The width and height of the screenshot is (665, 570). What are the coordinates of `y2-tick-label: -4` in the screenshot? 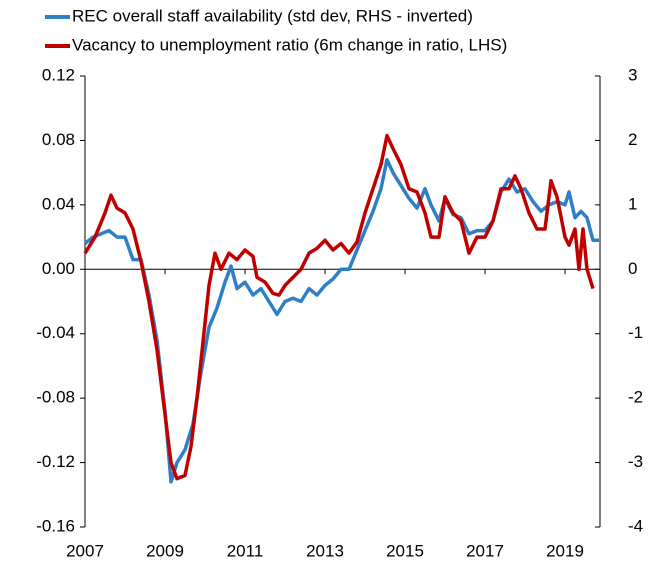 It's located at (635, 525).